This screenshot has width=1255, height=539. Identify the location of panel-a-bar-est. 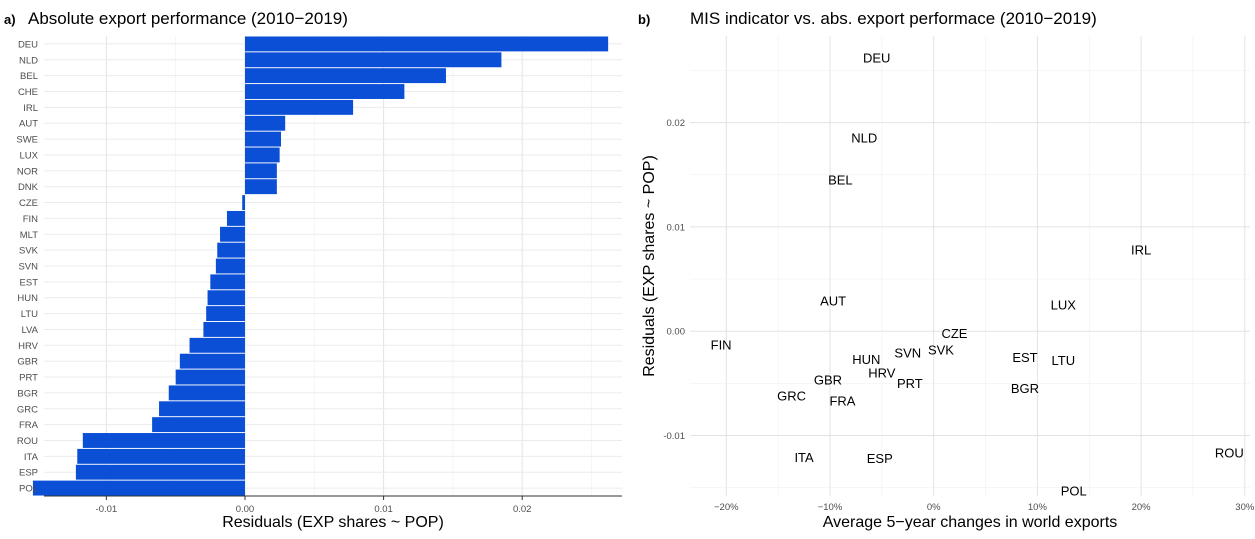
(227, 282).